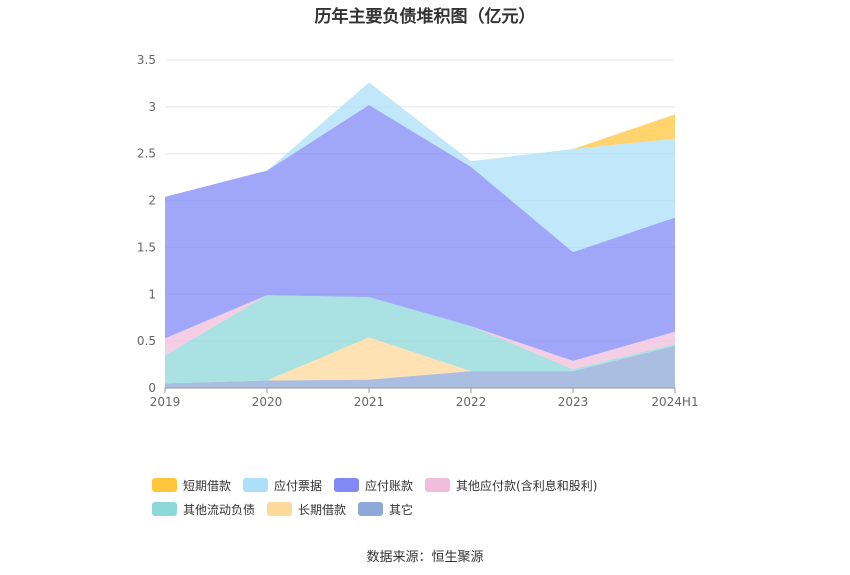 The height and width of the screenshot is (575, 850). I want to click on legend-label: 其他流动负债, so click(219, 509).